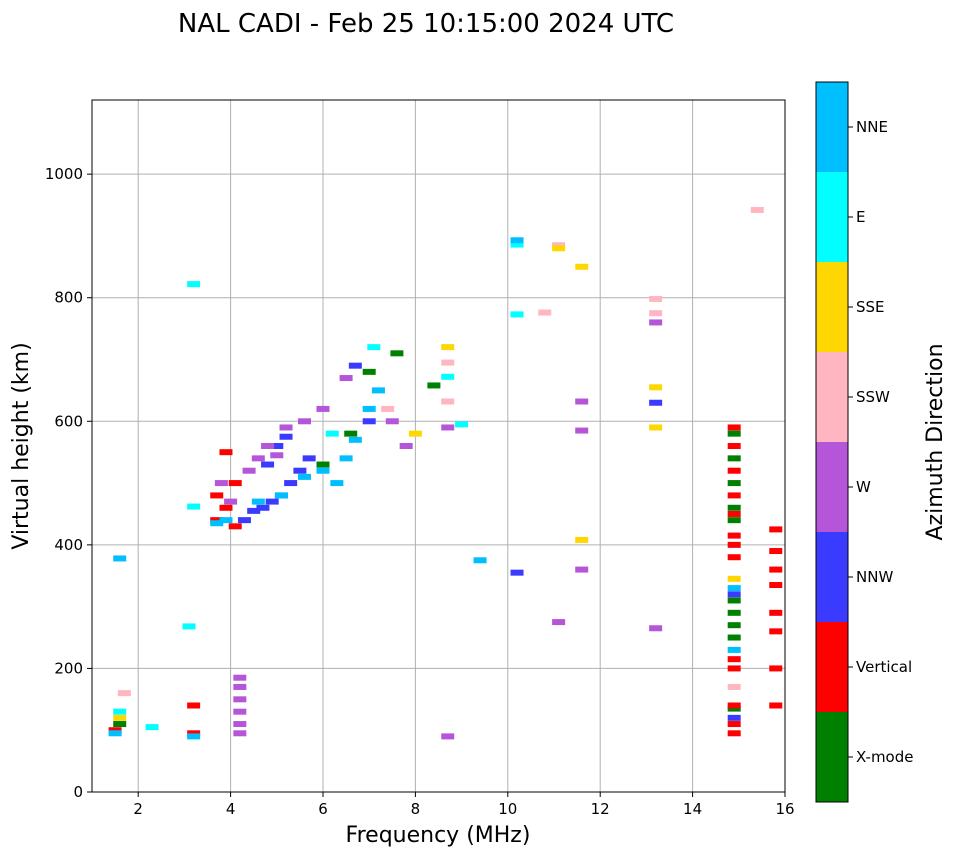  I want to click on colorbar-label: NNE, so click(872, 127).